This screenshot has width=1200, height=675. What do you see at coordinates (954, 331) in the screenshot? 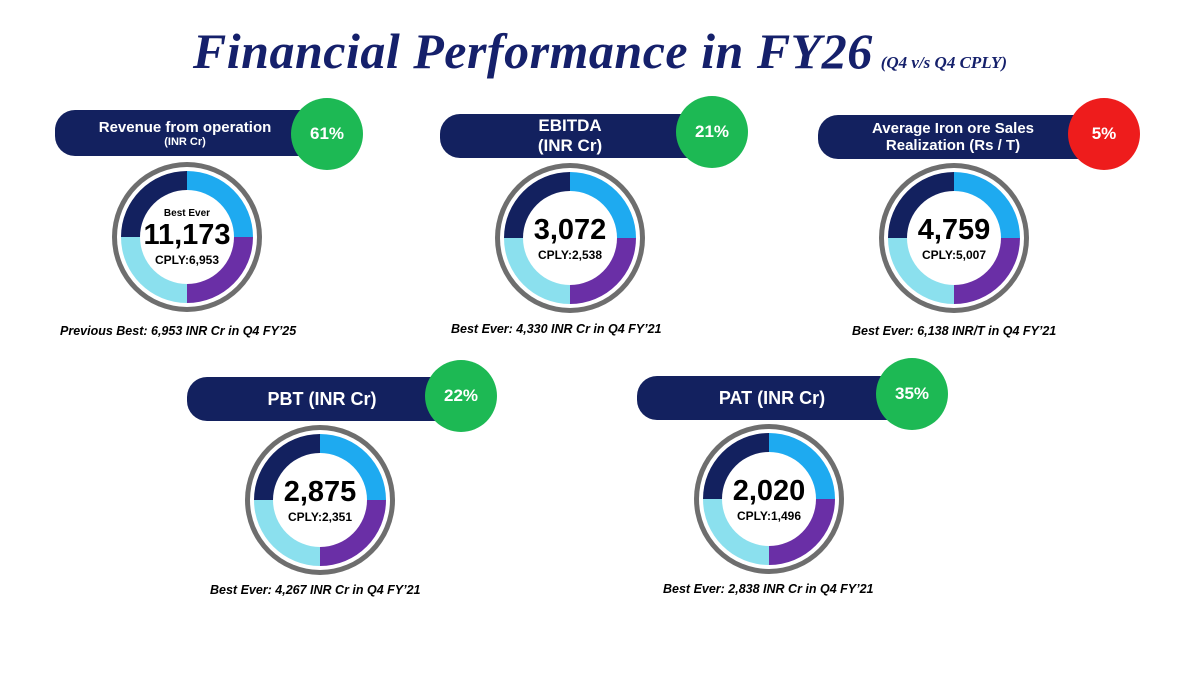
I see `realization-note: Best Ever: 6,138 INR/T in Q4 FY’21` at bounding box center [954, 331].